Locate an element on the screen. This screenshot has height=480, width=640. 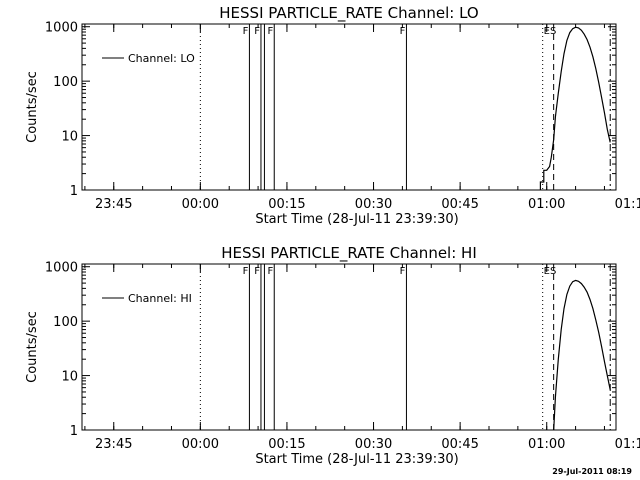
chart-title: HESSI PARTICLE_RATE Channel: HI is located at coordinates (349, 253).